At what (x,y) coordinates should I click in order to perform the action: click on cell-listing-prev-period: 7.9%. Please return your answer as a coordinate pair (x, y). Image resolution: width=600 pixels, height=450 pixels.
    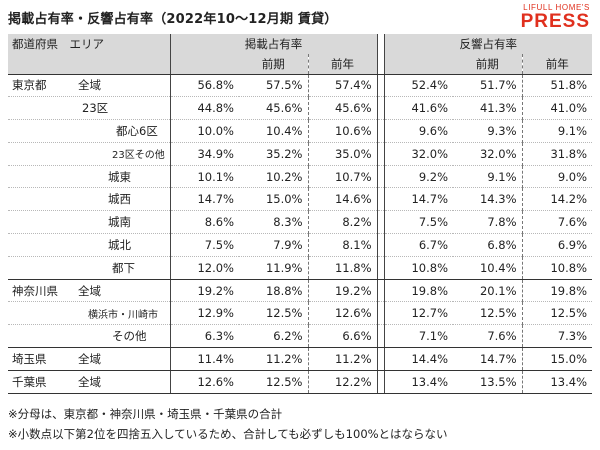
    Looking at the image, I should click on (274, 245).